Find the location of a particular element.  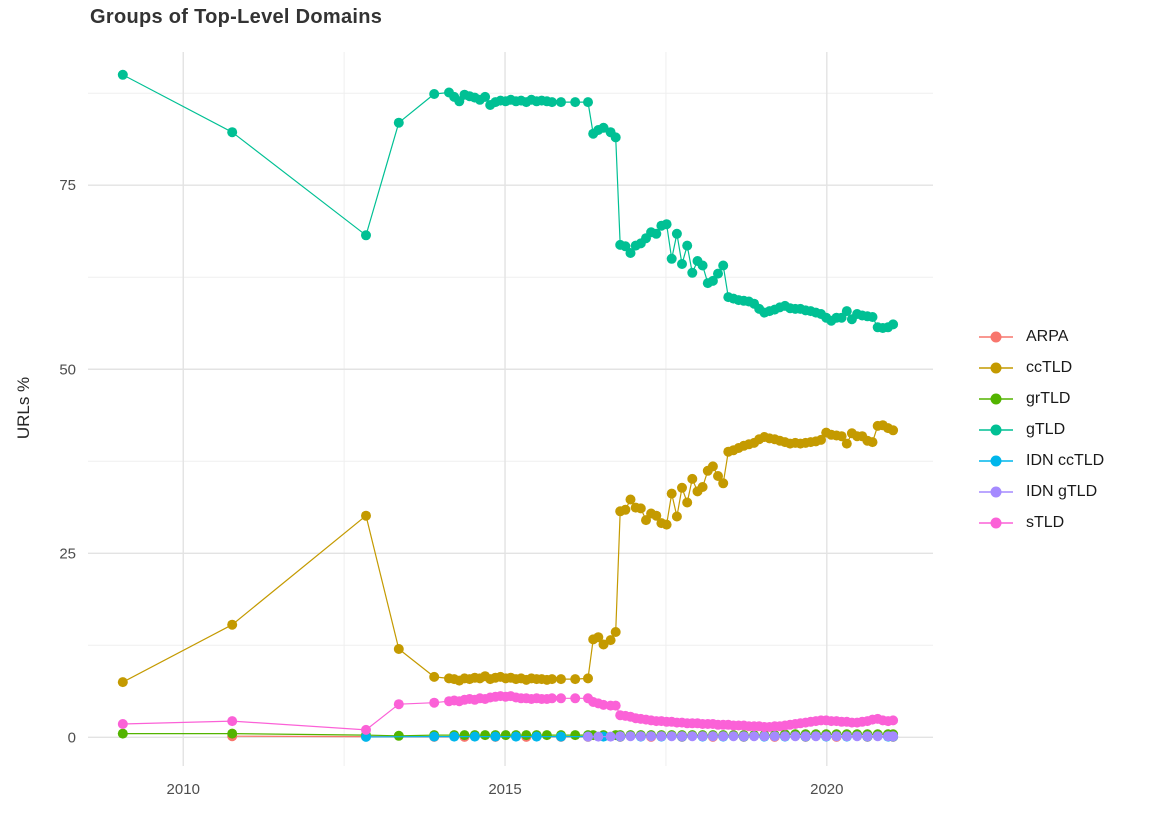

legend-label: ccTLD is located at coordinates (1049, 367).